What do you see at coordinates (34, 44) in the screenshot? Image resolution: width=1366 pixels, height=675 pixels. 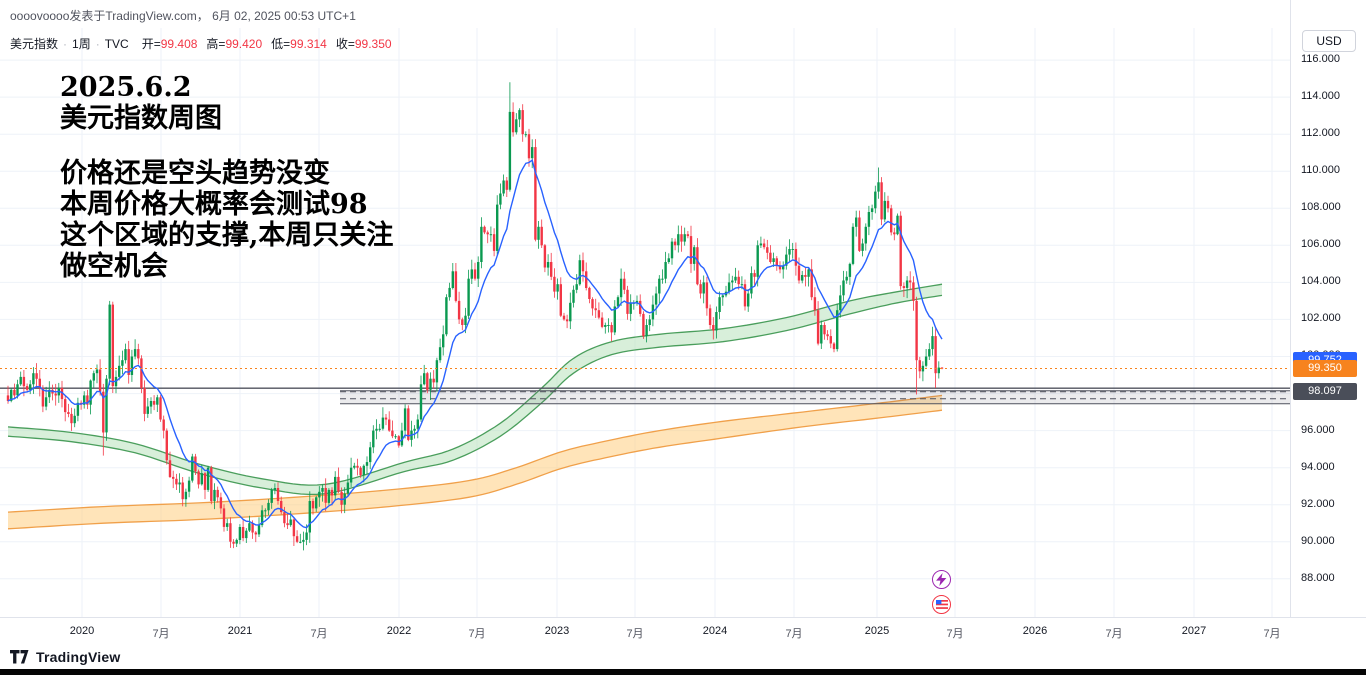 I see `symbol-title: 美元指数` at bounding box center [34, 44].